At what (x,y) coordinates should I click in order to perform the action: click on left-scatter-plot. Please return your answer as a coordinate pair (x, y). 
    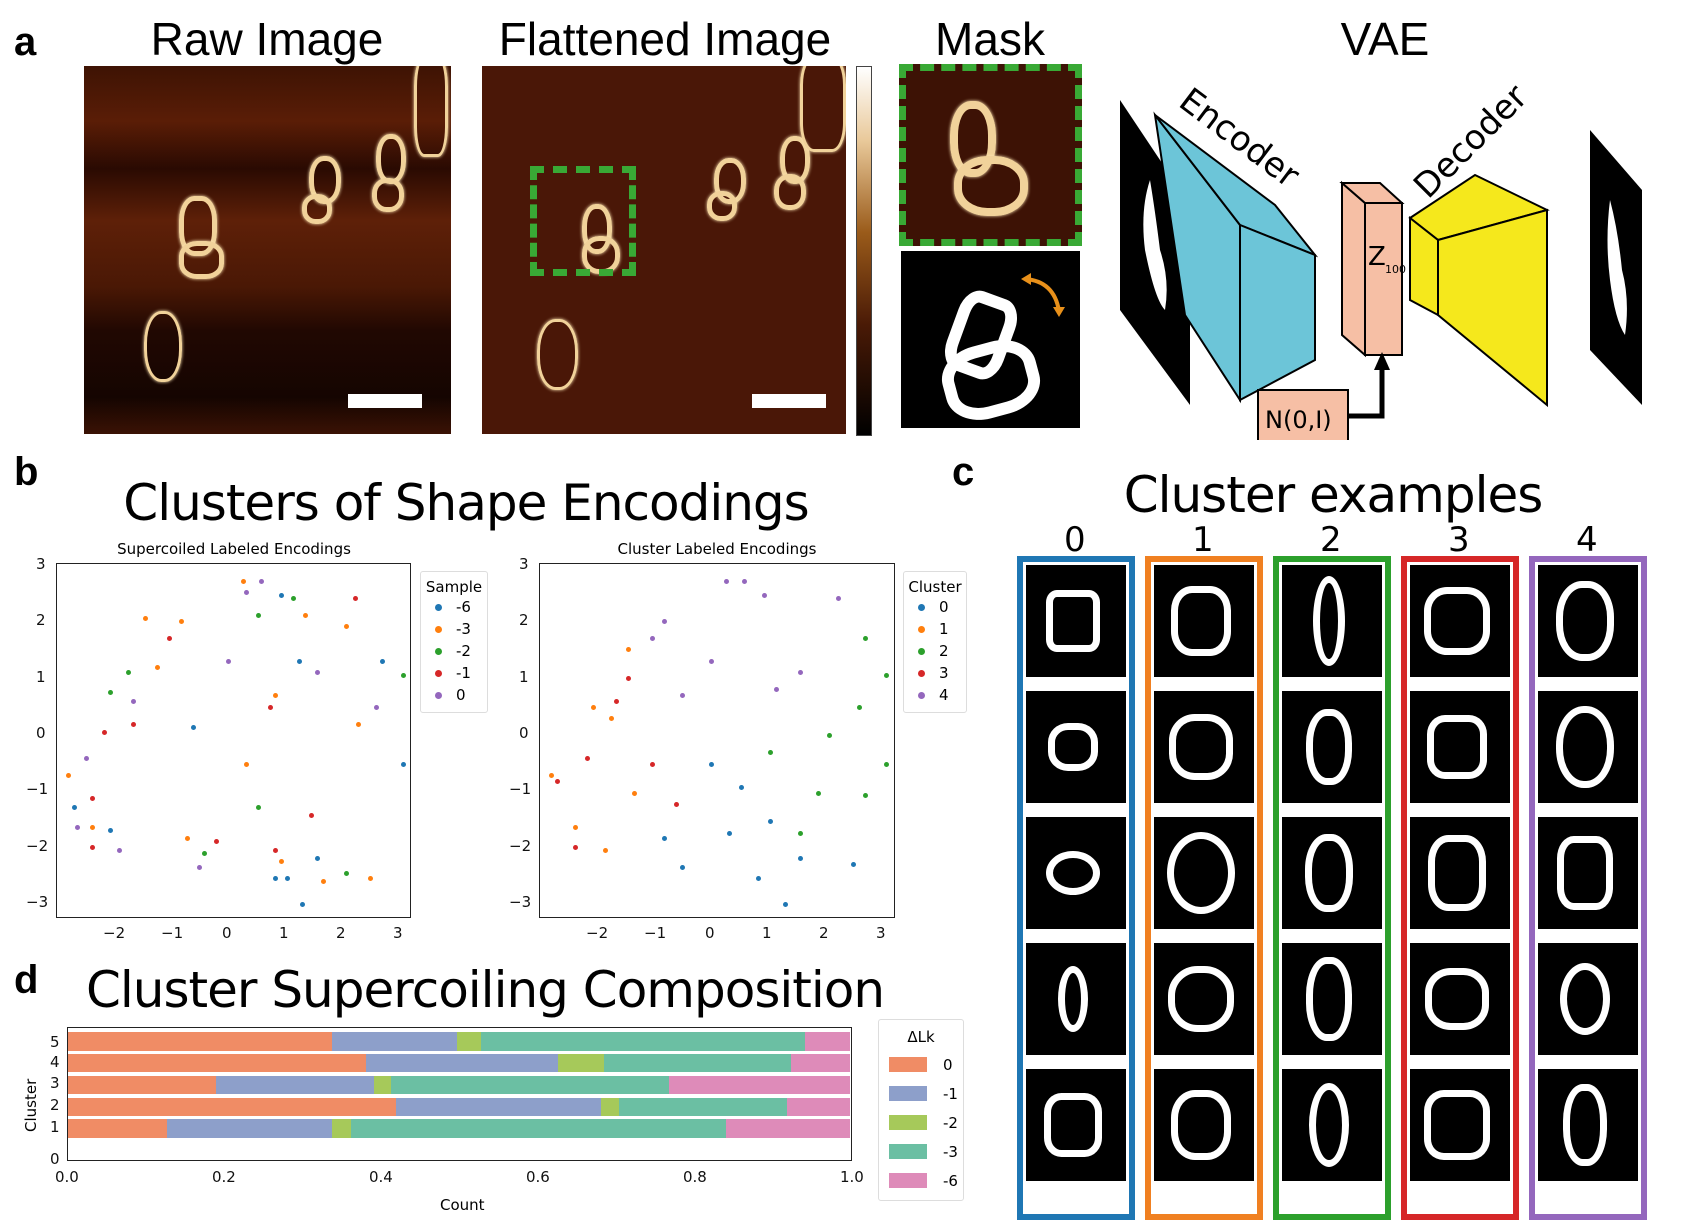
    Looking at the image, I should click on (233, 740).